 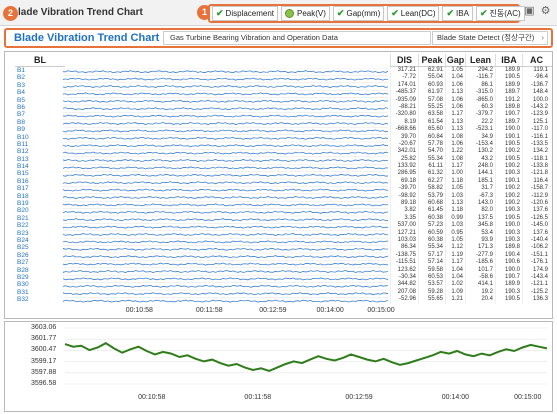 I want to click on blade-label: B1, so click(x=21, y=70).